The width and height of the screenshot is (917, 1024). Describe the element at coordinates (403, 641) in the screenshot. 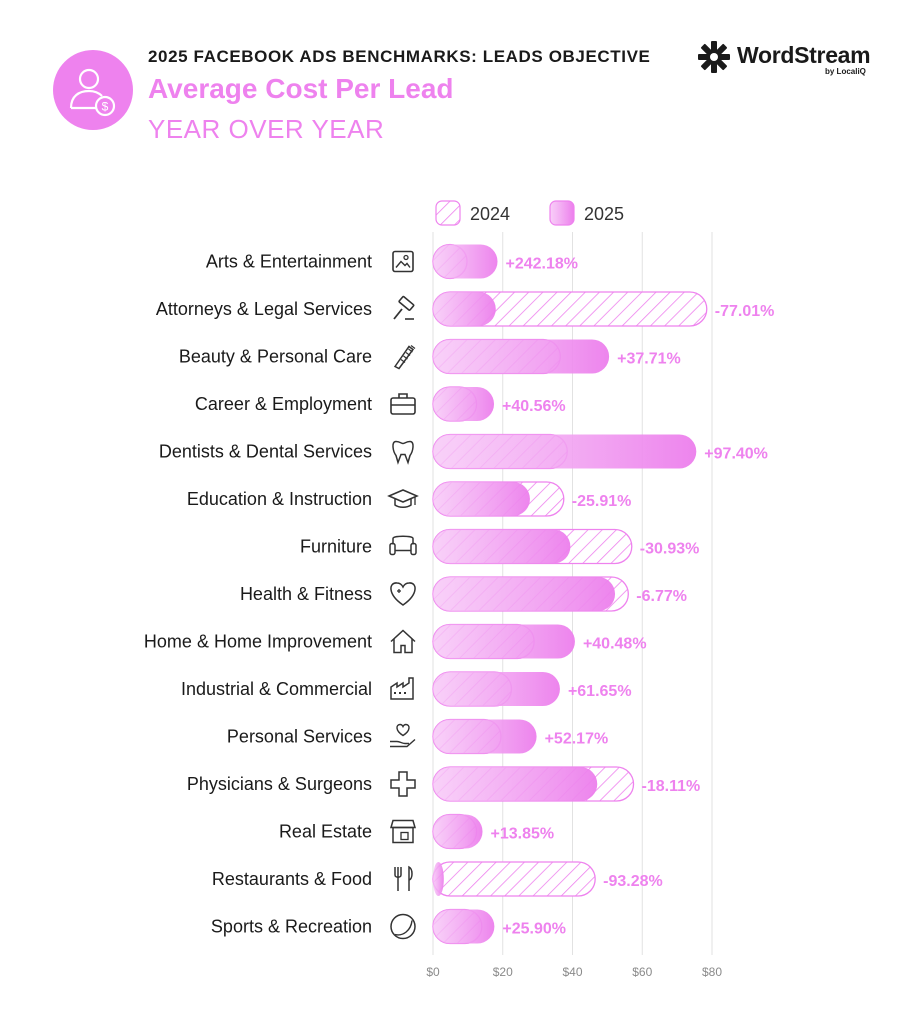

I see `house-icon` at that location.